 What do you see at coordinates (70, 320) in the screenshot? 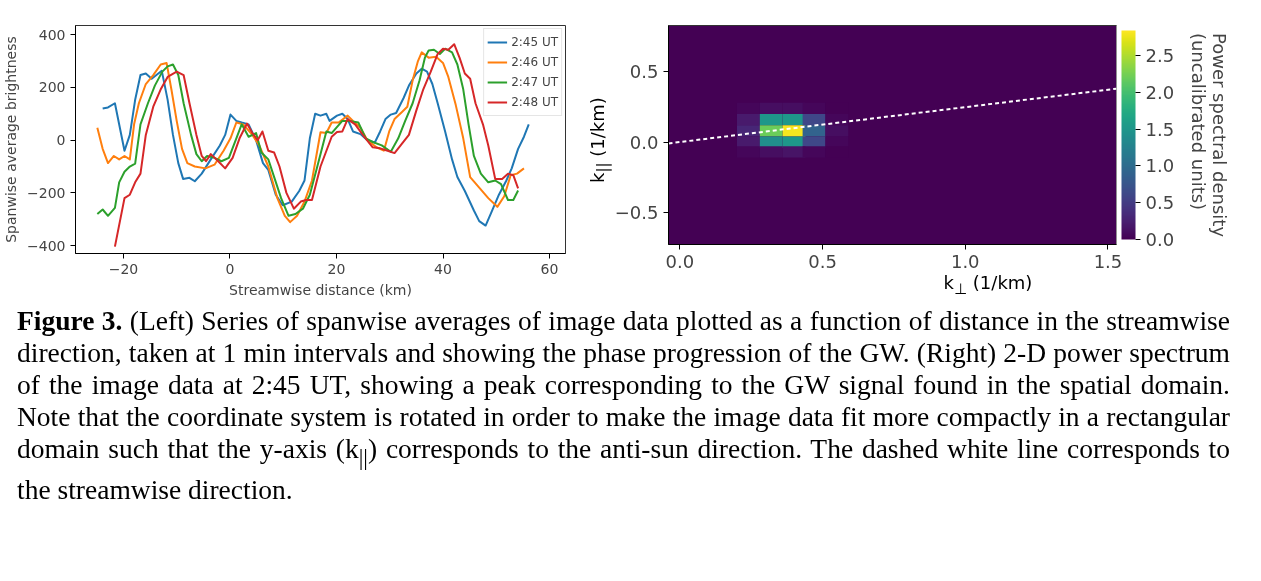
I see `caption: Figure 3.` at bounding box center [70, 320].